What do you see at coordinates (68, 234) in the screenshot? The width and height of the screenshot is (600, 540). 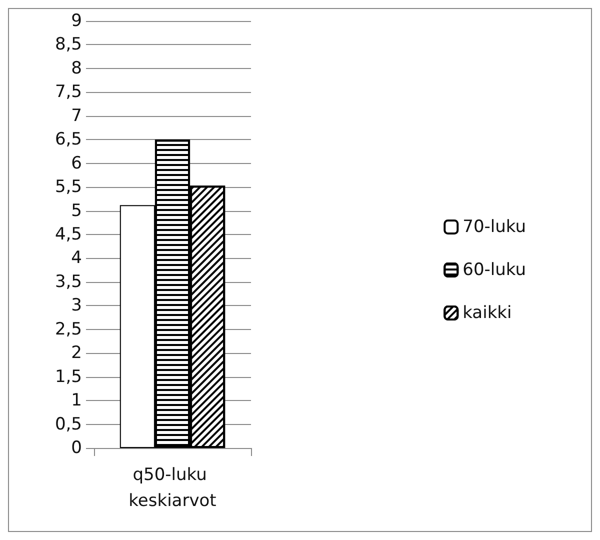 I see `y-tick-label: 4,5` at bounding box center [68, 234].